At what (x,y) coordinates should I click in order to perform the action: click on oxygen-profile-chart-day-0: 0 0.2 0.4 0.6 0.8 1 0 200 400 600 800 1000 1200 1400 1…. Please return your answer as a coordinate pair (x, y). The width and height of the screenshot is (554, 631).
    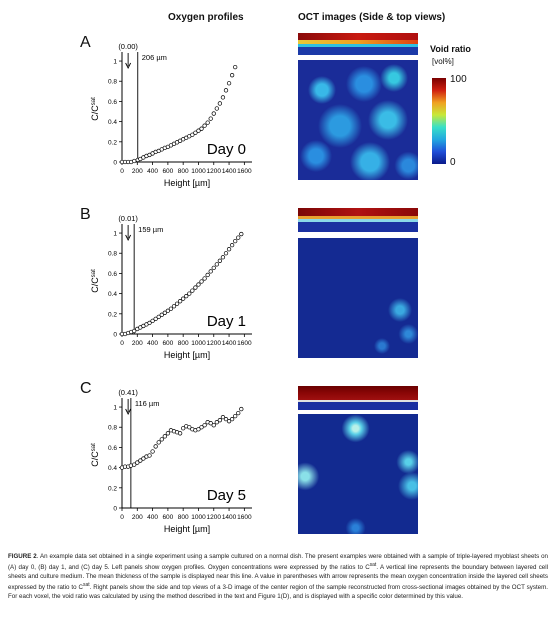
    Looking at the image, I should click on (171, 115).